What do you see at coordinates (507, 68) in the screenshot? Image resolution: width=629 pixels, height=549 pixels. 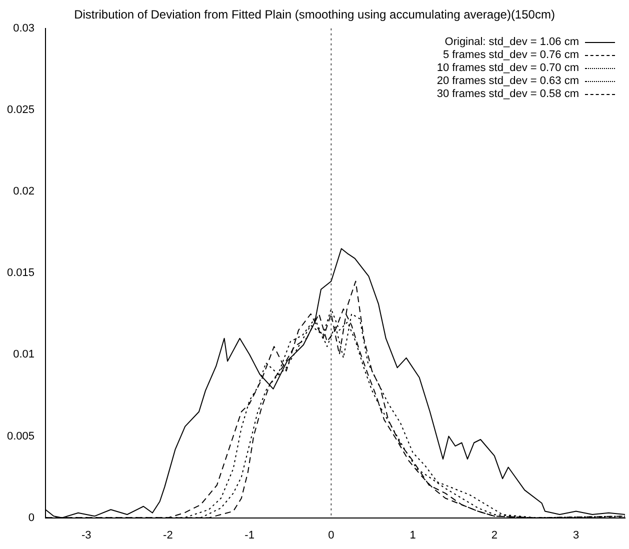 I see `legend-label: 10 frames std_dev = 0.70 cm` at bounding box center [507, 68].